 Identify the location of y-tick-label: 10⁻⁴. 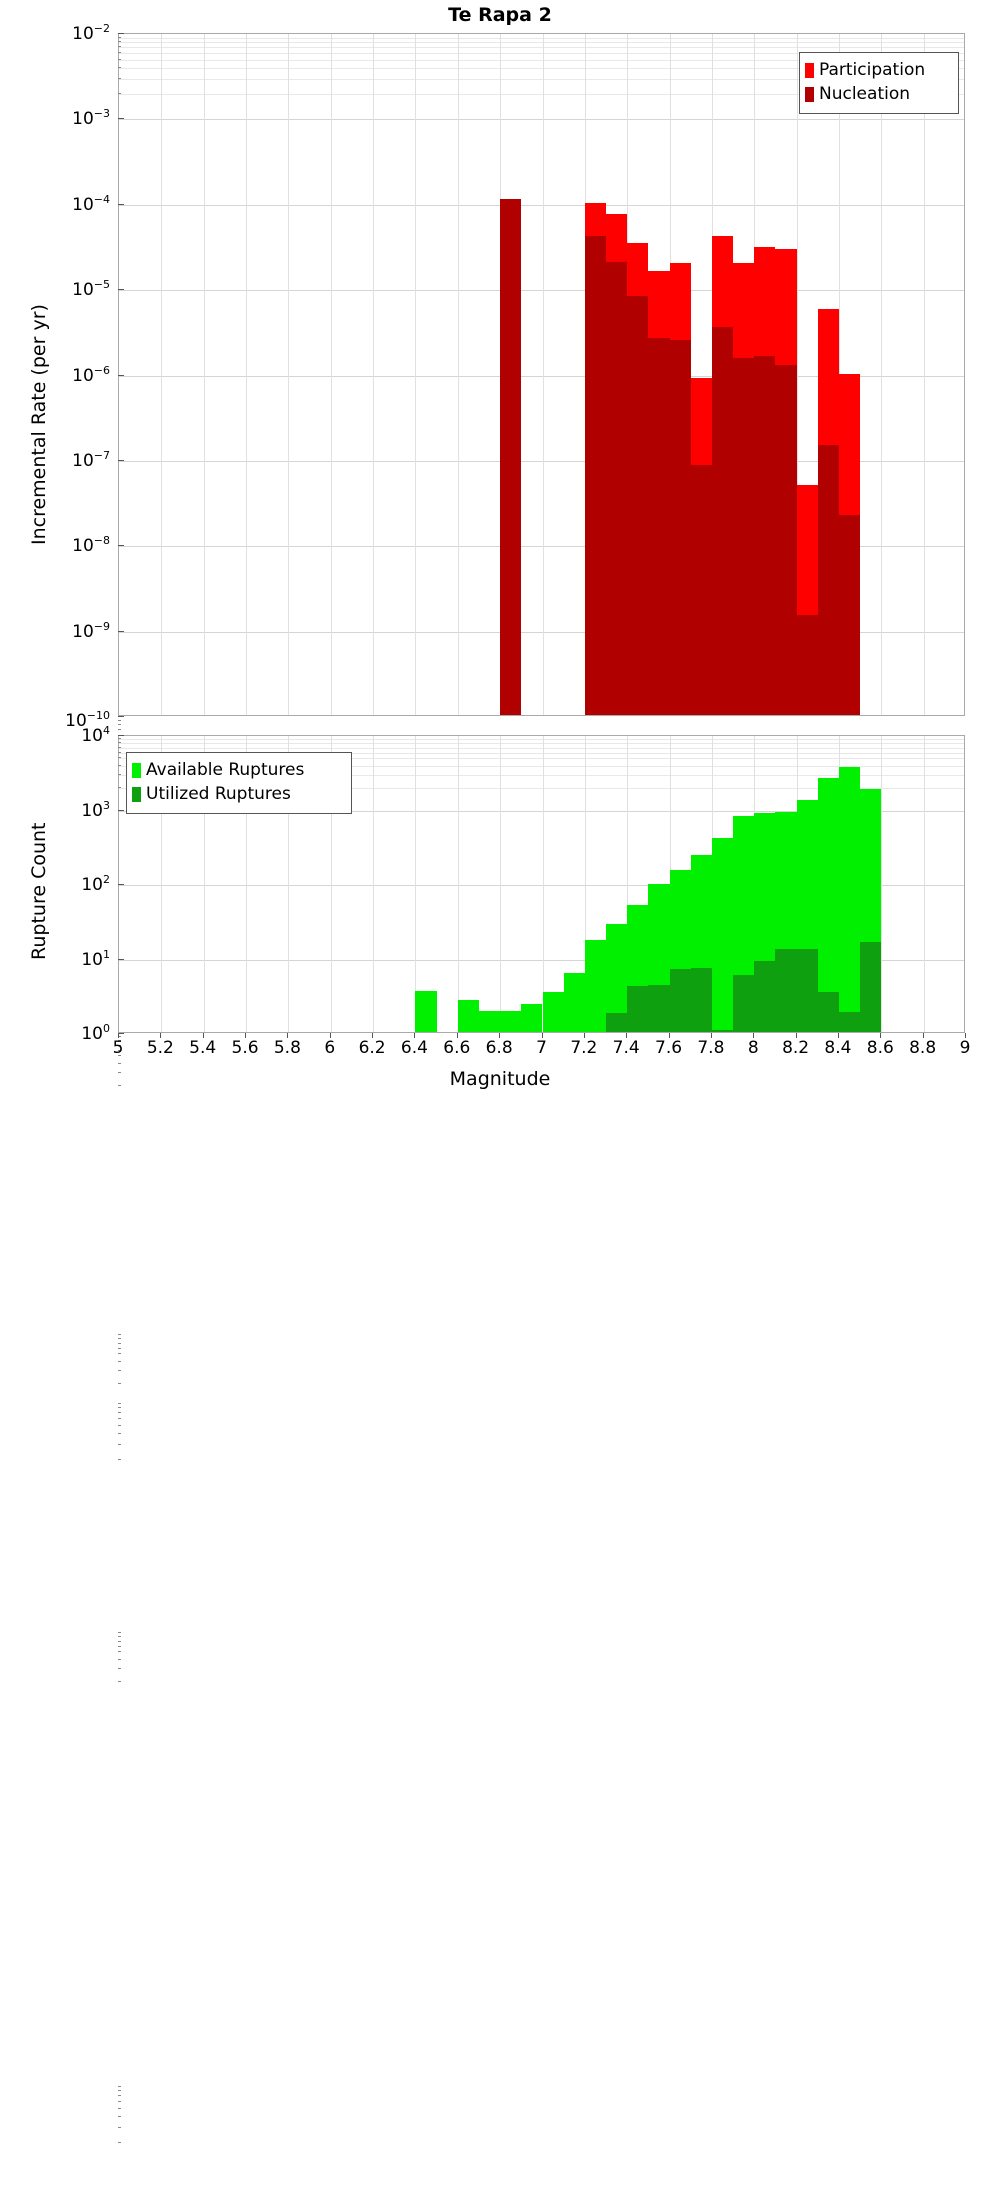
(91, 203).